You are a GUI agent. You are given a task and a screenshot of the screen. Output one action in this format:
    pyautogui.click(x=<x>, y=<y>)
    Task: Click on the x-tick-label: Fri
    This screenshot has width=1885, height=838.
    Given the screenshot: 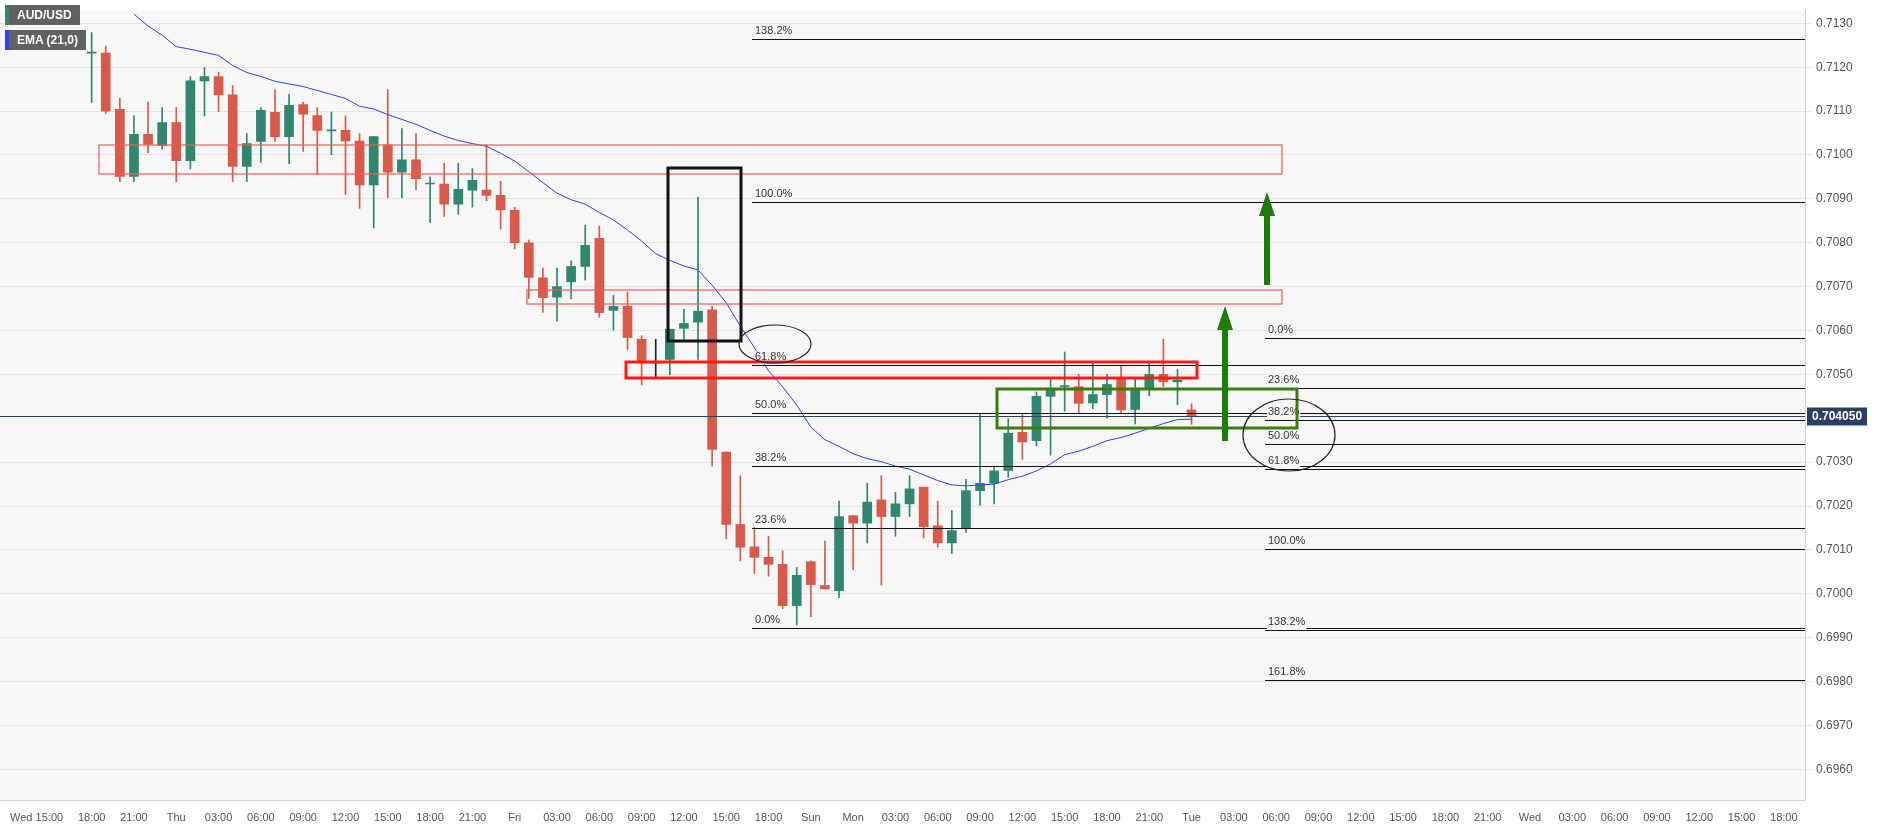 What is the action you would take?
    pyautogui.click(x=515, y=816)
    